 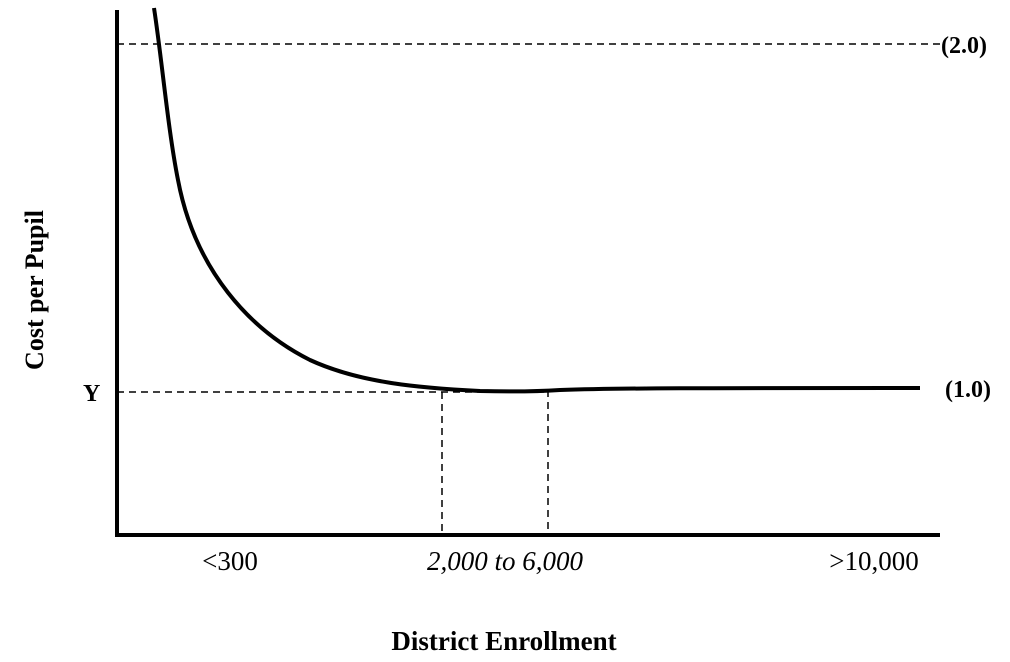 I want to click on ratio-low-label: (1.0), so click(x=968, y=390).